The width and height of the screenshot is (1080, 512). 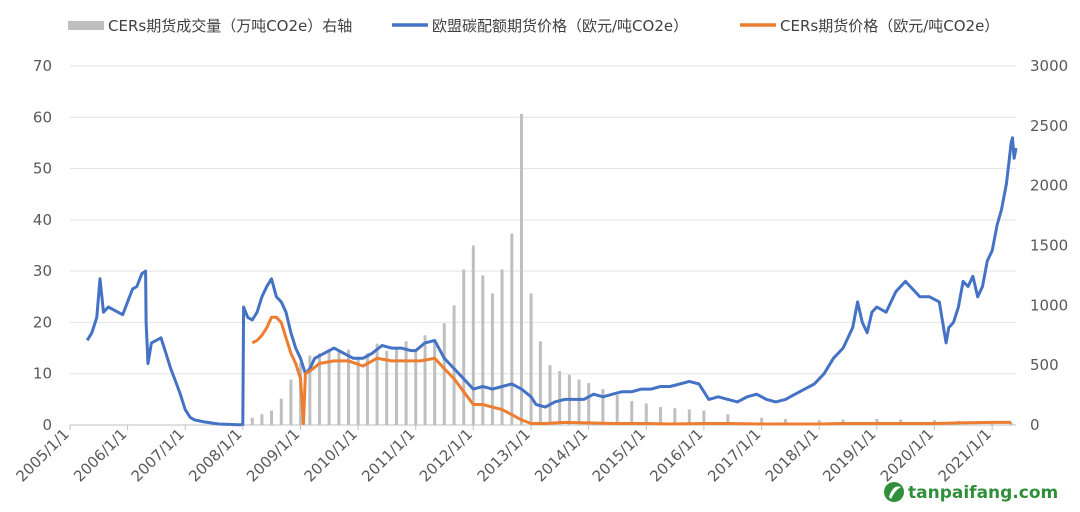 I want to click on y-right-tick-label: 500, so click(x=1044, y=365).